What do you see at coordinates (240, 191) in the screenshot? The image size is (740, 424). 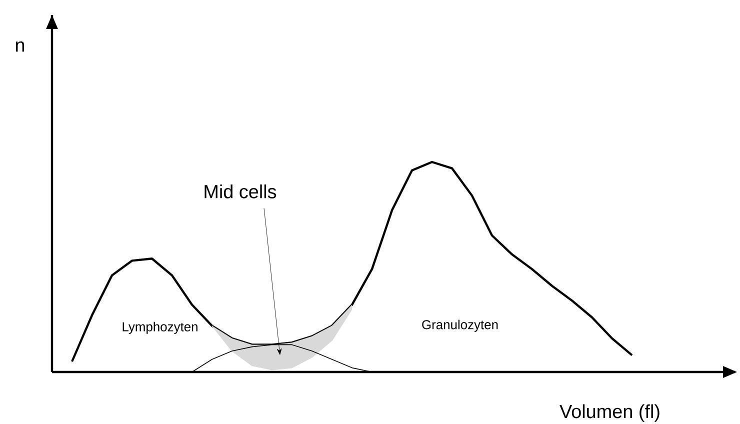 I see `annotation: Mid cells` at bounding box center [240, 191].